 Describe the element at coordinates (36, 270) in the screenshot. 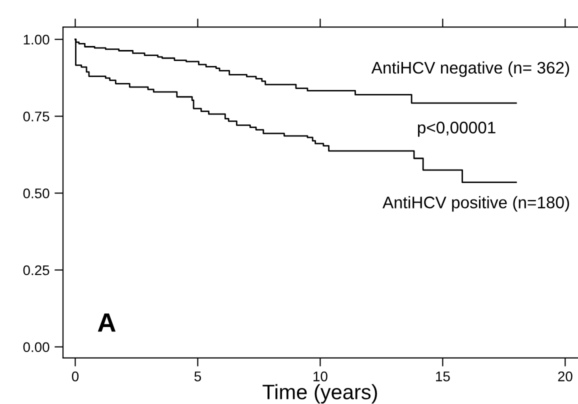

I see `y-tick-label: 0.25` at that location.